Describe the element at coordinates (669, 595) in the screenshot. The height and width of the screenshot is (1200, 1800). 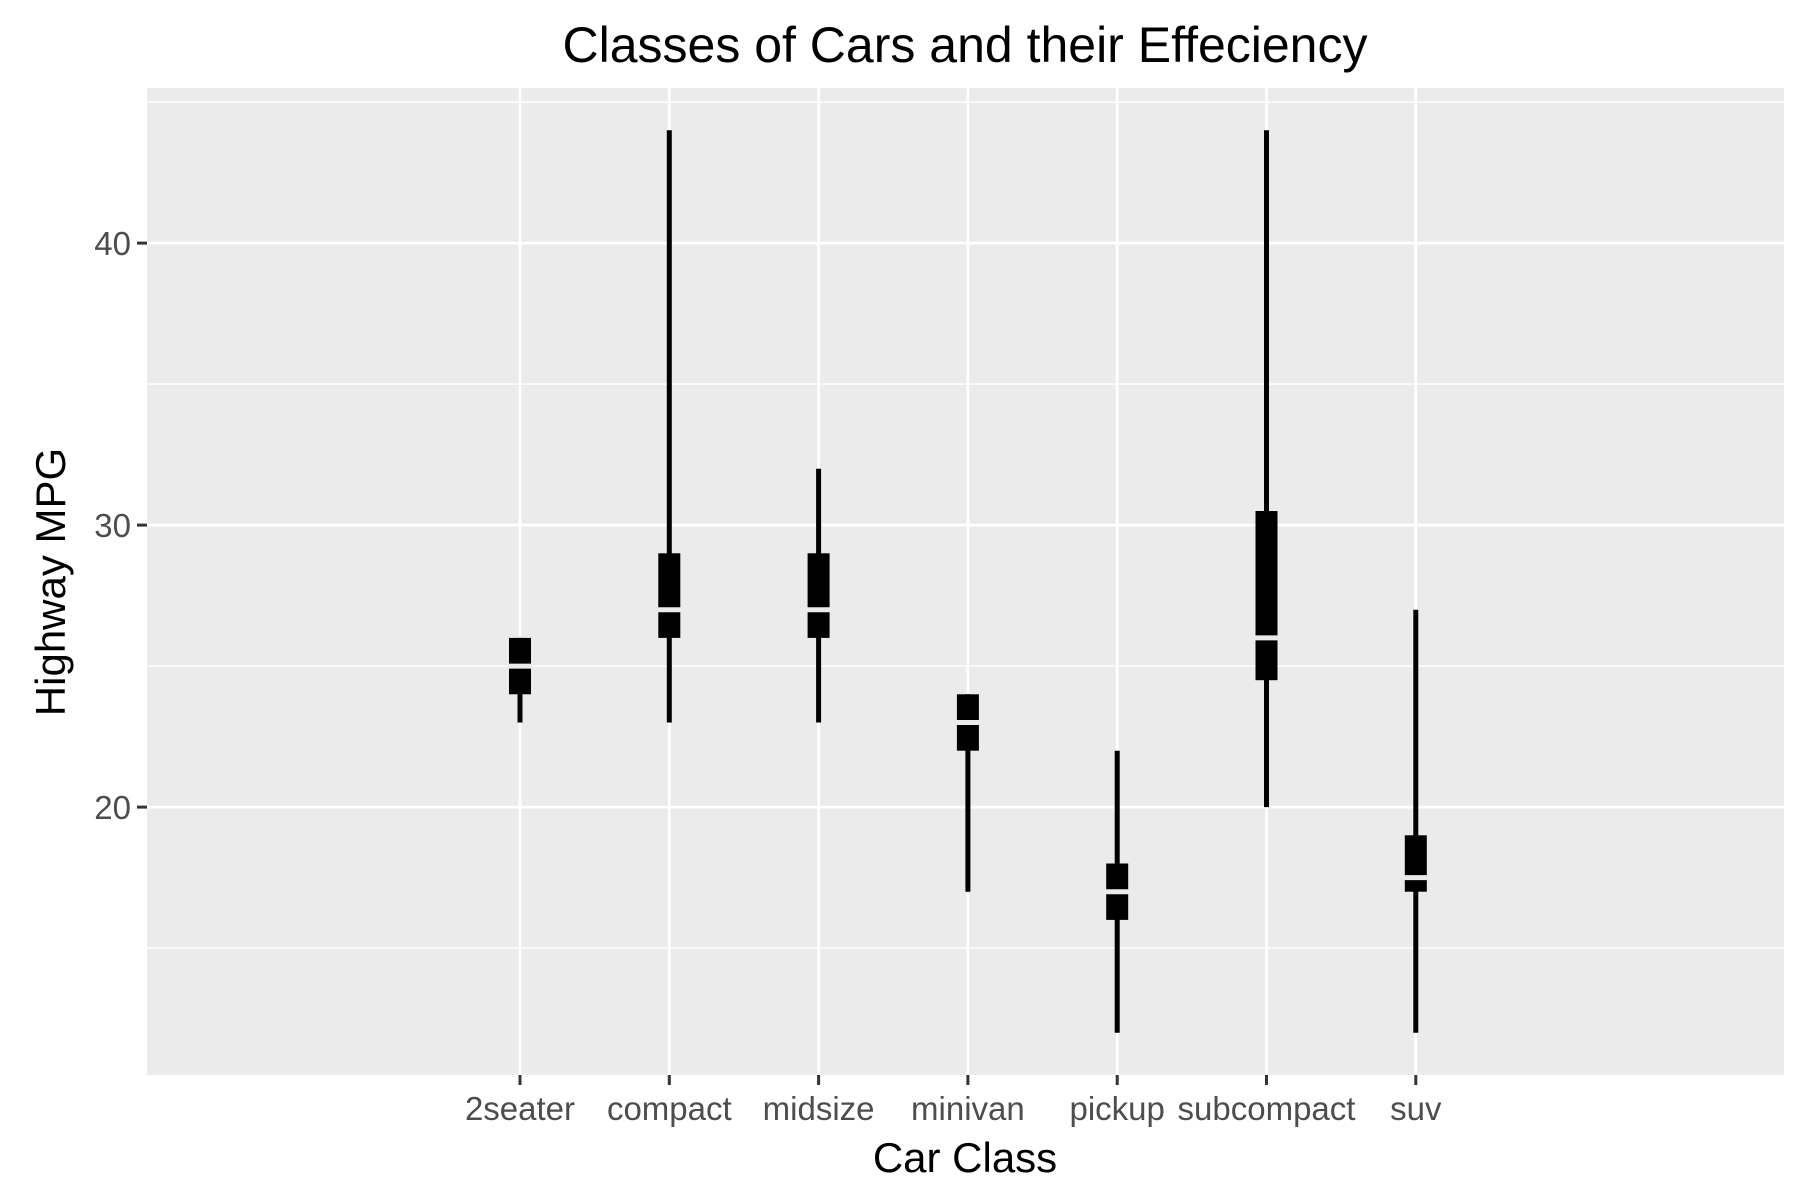
I see `box-compact` at that location.